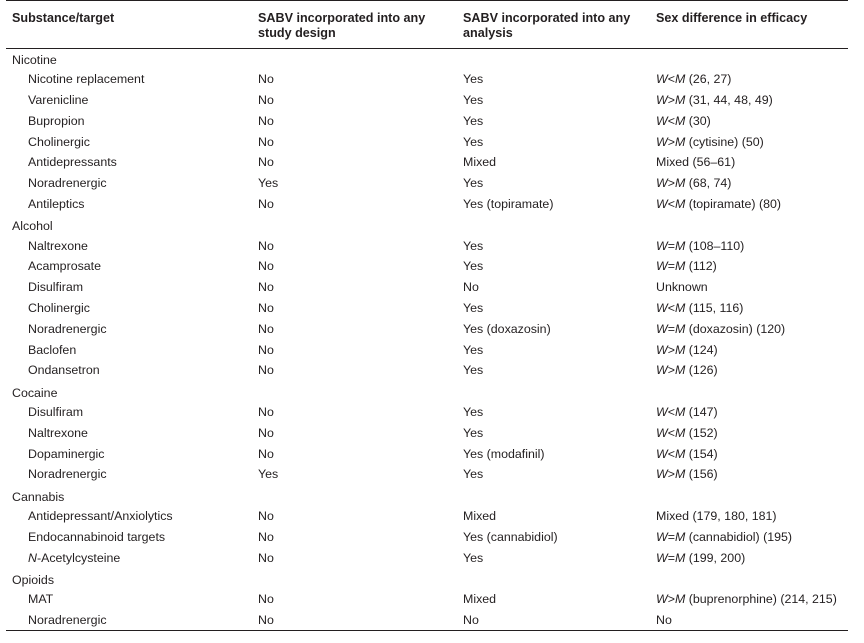 The height and width of the screenshot is (643, 864). What do you see at coordinates (427, 287) in the screenshot?
I see `table-row: Disulfiram No No Unknown` at bounding box center [427, 287].